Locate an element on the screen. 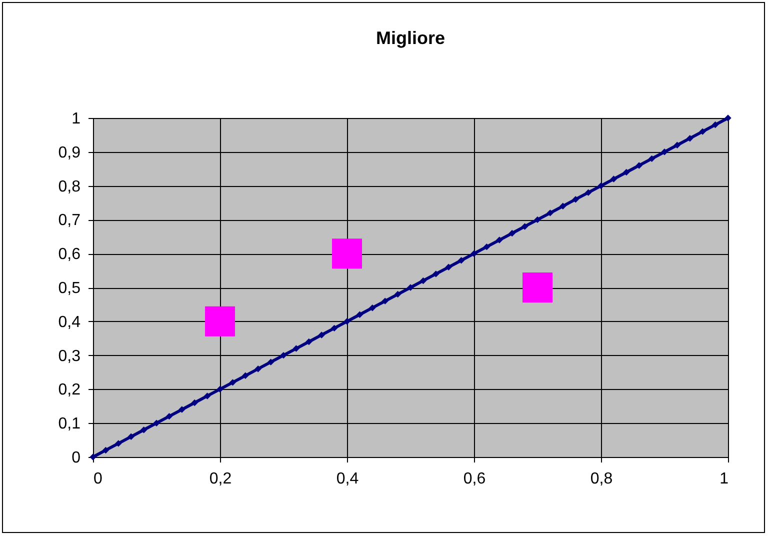 This screenshot has width=771, height=539. y-tick-label: 0,6 is located at coordinates (69, 255).